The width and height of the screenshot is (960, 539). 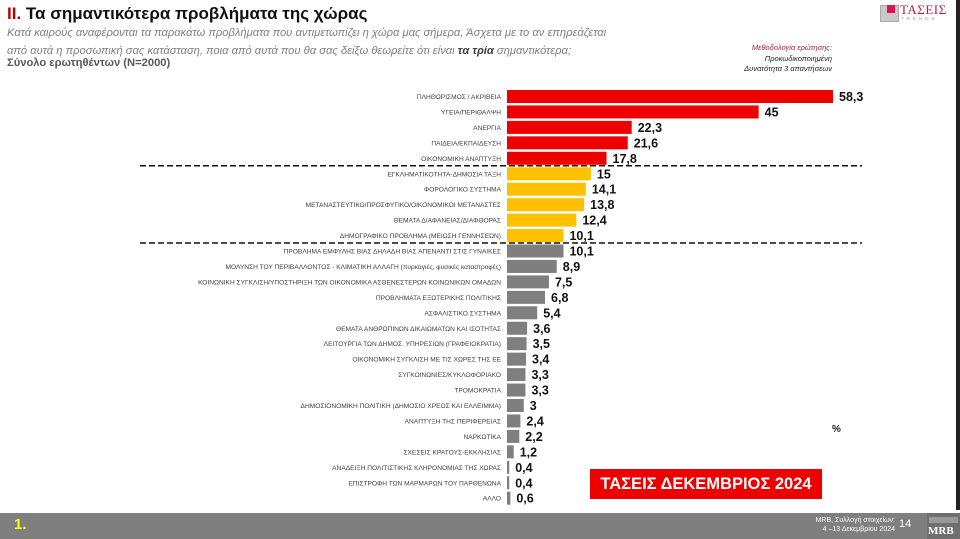 I want to click on category-label: ΑΝΑΠΤΥΞΗ ΤΗΣ ΠΕΡΙΦΕΡΕΙΑΣ, so click(x=453, y=421).